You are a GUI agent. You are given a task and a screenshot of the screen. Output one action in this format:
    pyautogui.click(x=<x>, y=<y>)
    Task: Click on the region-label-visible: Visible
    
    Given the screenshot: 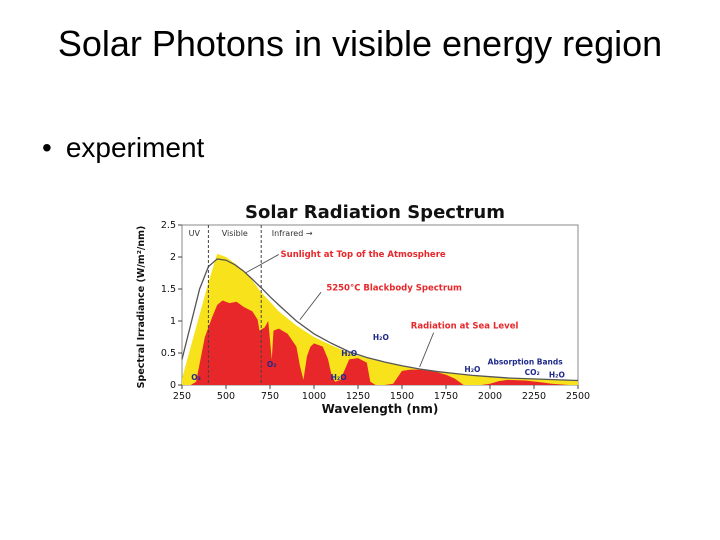 What is the action you would take?
    pyautogui.click(x=235, y=233)
    